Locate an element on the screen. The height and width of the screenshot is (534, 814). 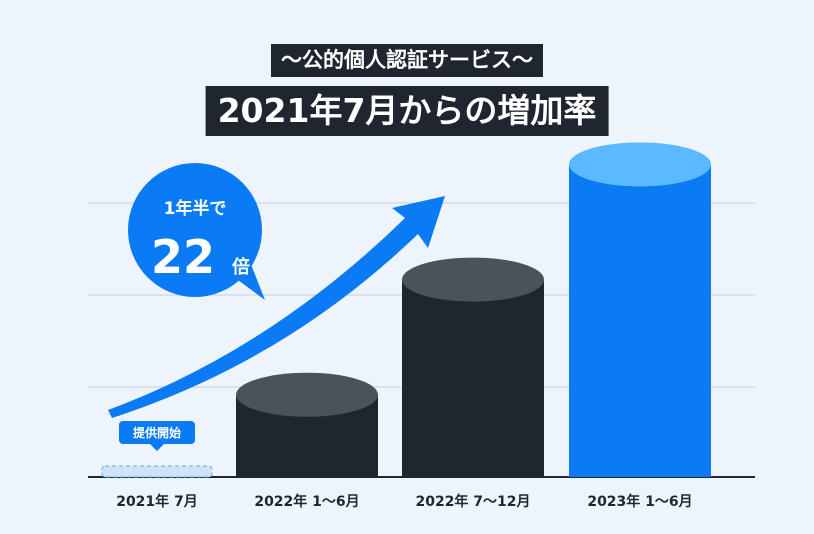
chart-subtitle: 〜公的個人認証サービス〜 is located at coordinates (407, 60).